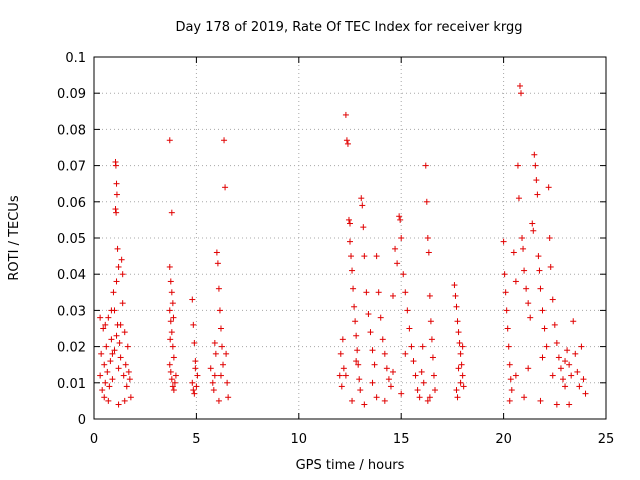 The image size is (640, 480). Describe the element at coordinates (503, 439) in the screenshot. I see `x-tick-label: 20` at that location.